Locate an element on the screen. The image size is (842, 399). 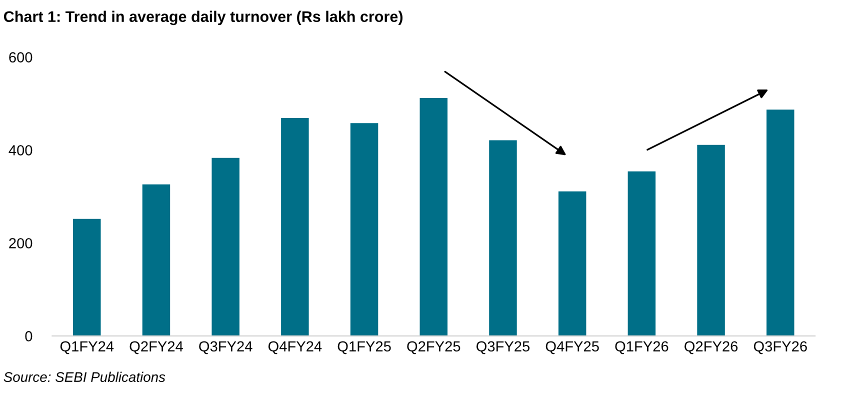
chart-title: Chart 1: Trend in average daily turnover (Rs lakh crore) is located at coordinates (203, 18).